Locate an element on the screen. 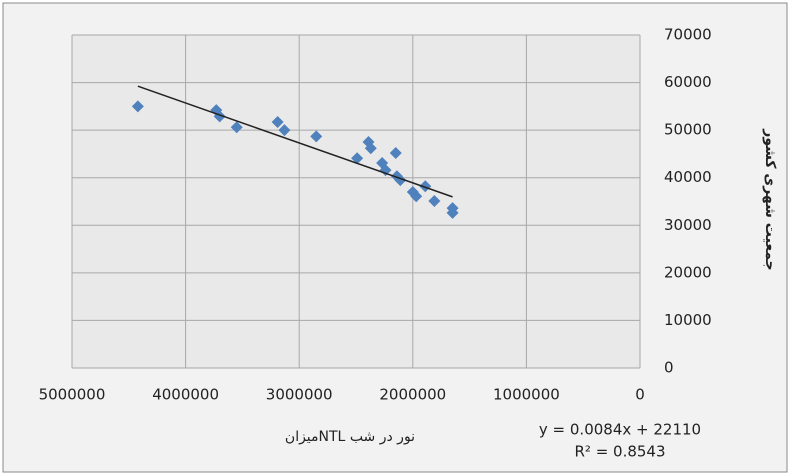 The width and height of the screenshot is (790, 475). r-squared: R² = 0.8543 is located at coordinates (619, 452).